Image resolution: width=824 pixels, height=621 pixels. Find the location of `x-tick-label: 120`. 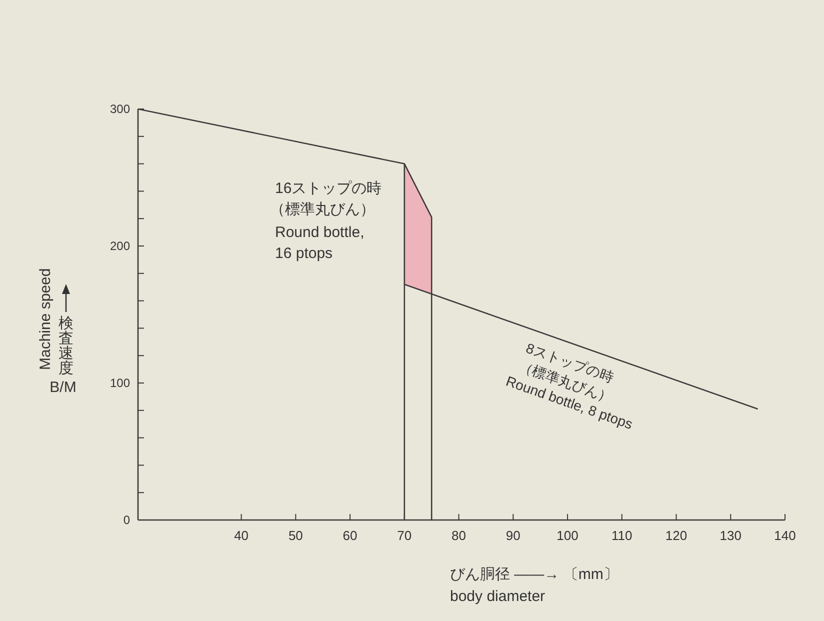

x-tick-label: 120 is located at coordinates (676, 535).